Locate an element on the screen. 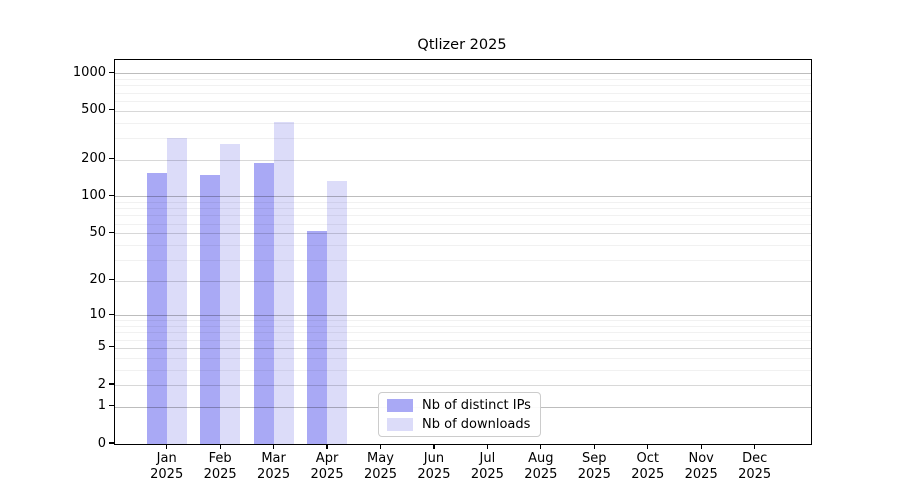  legend-label-distinct-ips: Nb of distinct IPs is located at coordinates (476, 405).